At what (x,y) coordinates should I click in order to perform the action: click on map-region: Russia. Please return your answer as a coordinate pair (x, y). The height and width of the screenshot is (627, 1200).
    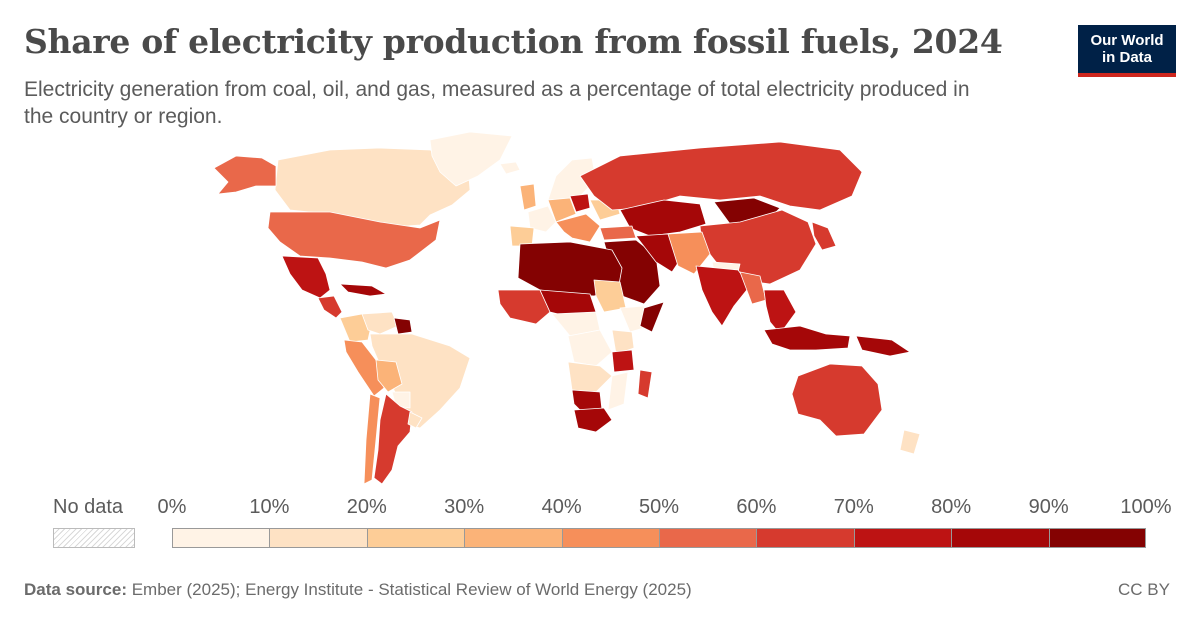
    Looking at the image, I should click on (721, 176).